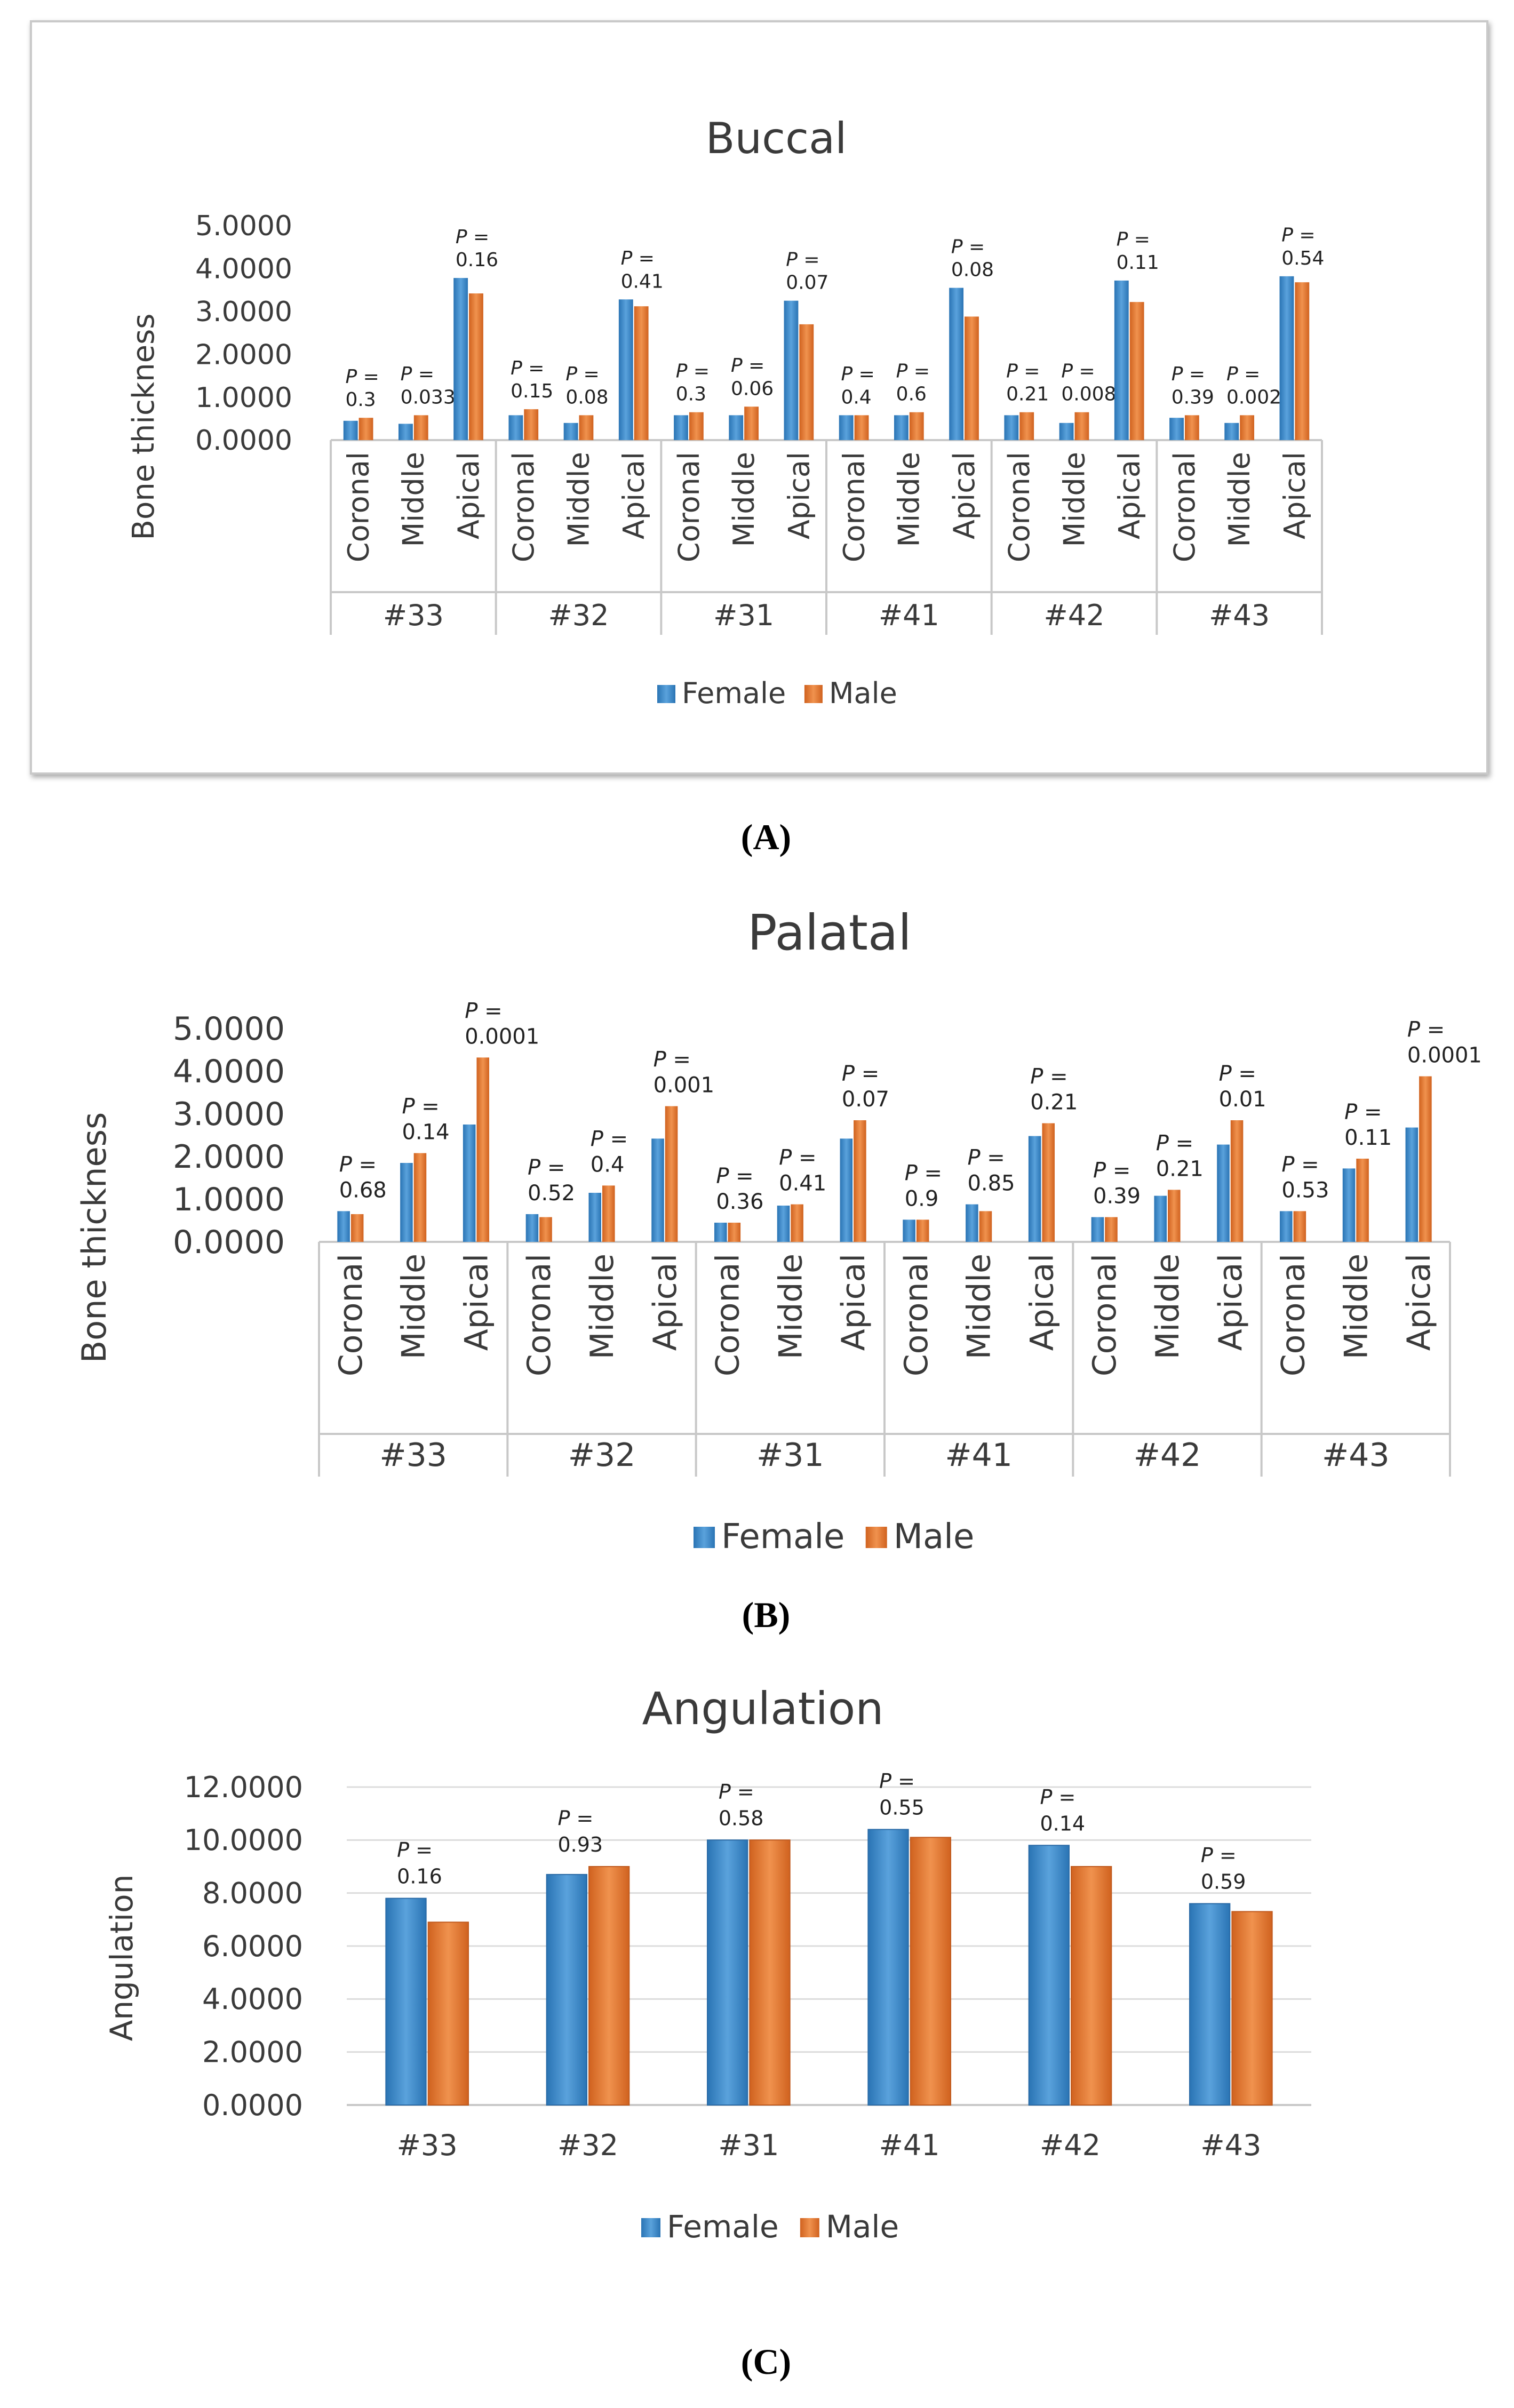 This screenshot has height=2408, width=1514. I want to click on p-value-label: 0.58, so click(741, 1818).